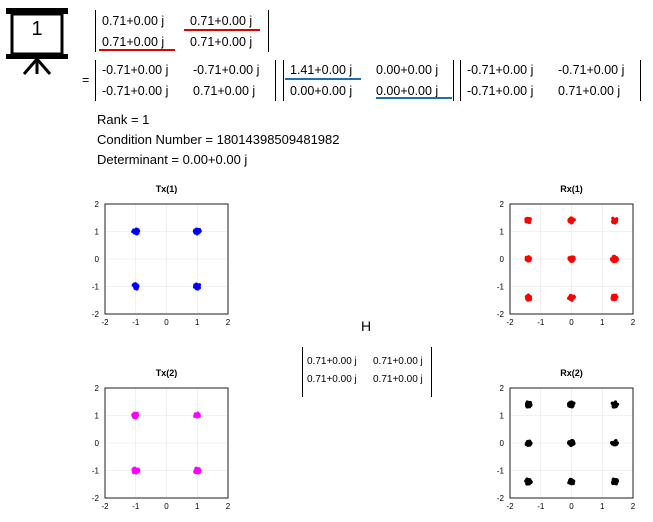  I want to click on presentation-board-icon, so click(37, 41).